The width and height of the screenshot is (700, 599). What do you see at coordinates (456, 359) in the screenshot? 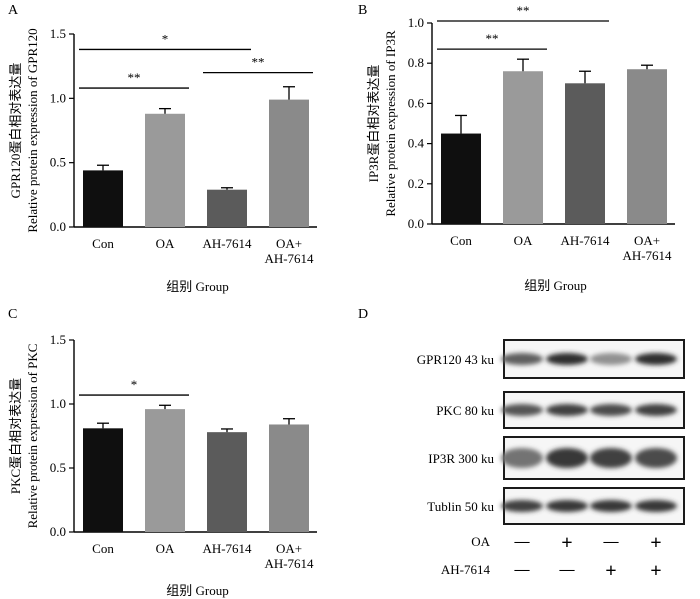
I see `blot-row-label: GPR120 43 ku` at bounding box center [456, 359].